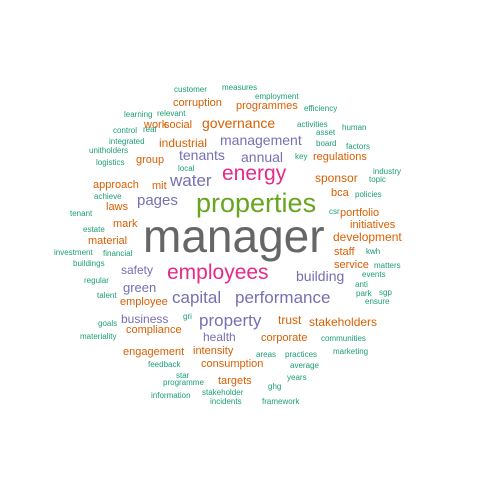  I want to click on word-matters: matters, so click(387, 265).